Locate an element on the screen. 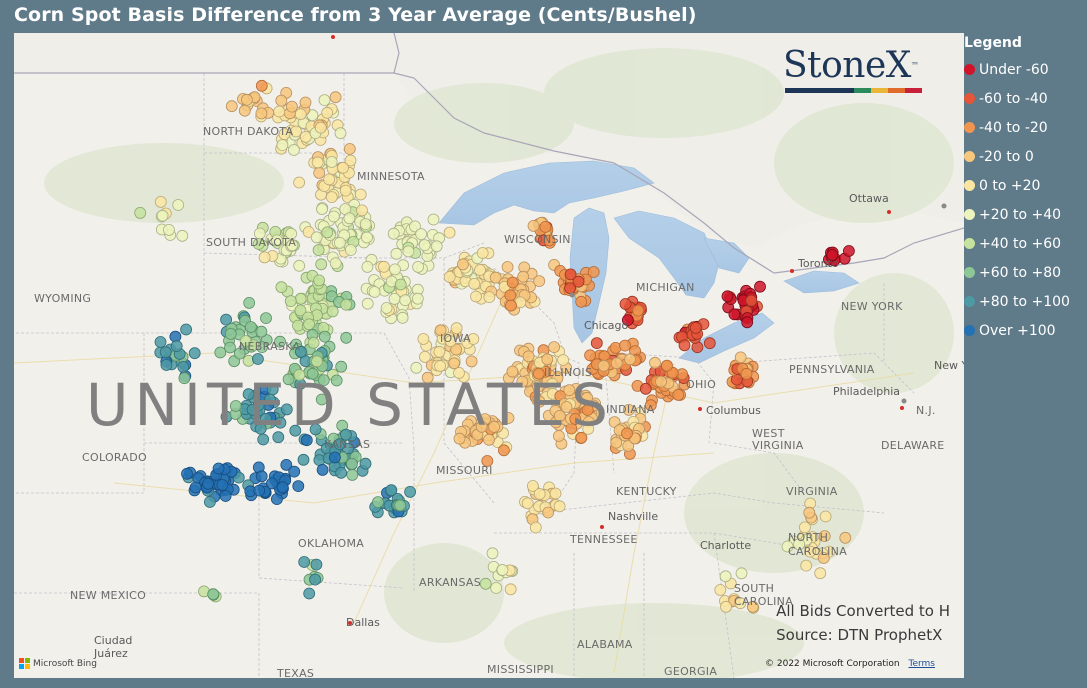 The height and width of the screenshot is (688, 1087). city-label: Nashville is located at coordinates (633, 516).